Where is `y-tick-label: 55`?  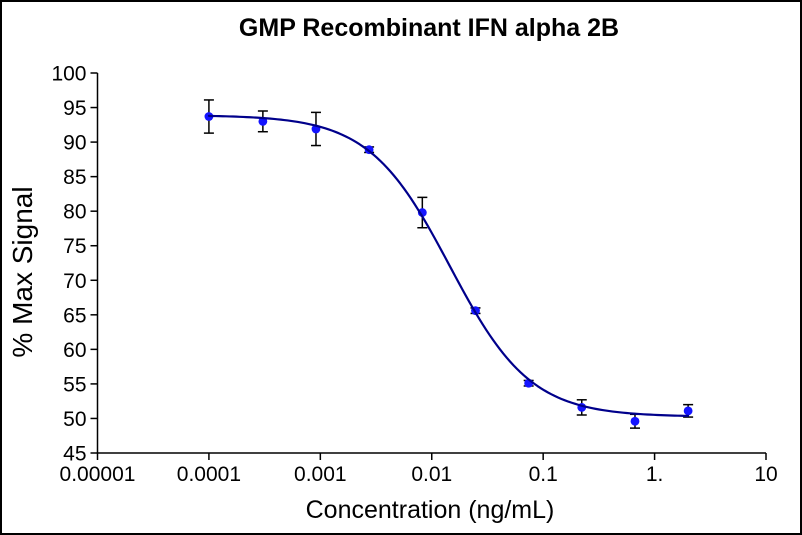 y-tick-label: 55 is located at coordinates (74, 384).